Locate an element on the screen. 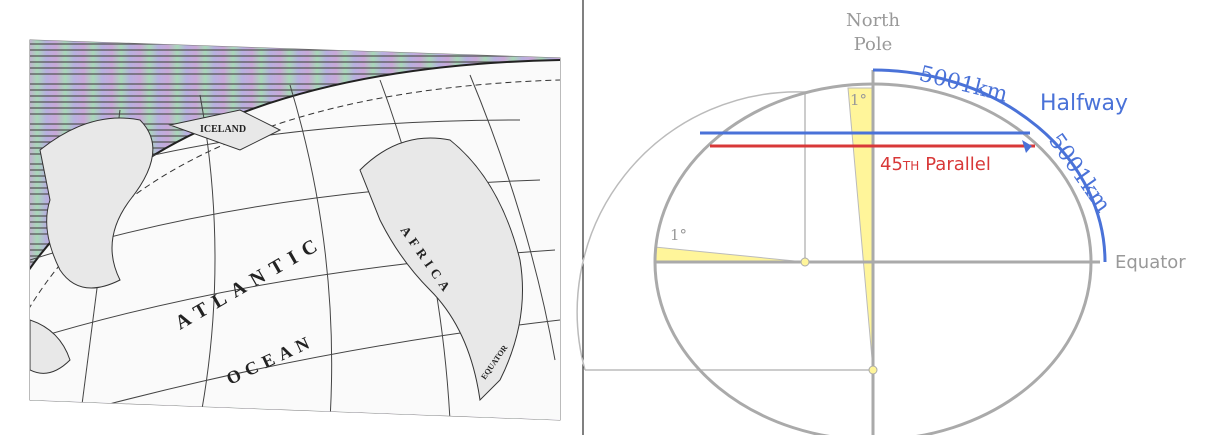  parallel-label: 45TH Parallel is located at coordinates (935, 164).